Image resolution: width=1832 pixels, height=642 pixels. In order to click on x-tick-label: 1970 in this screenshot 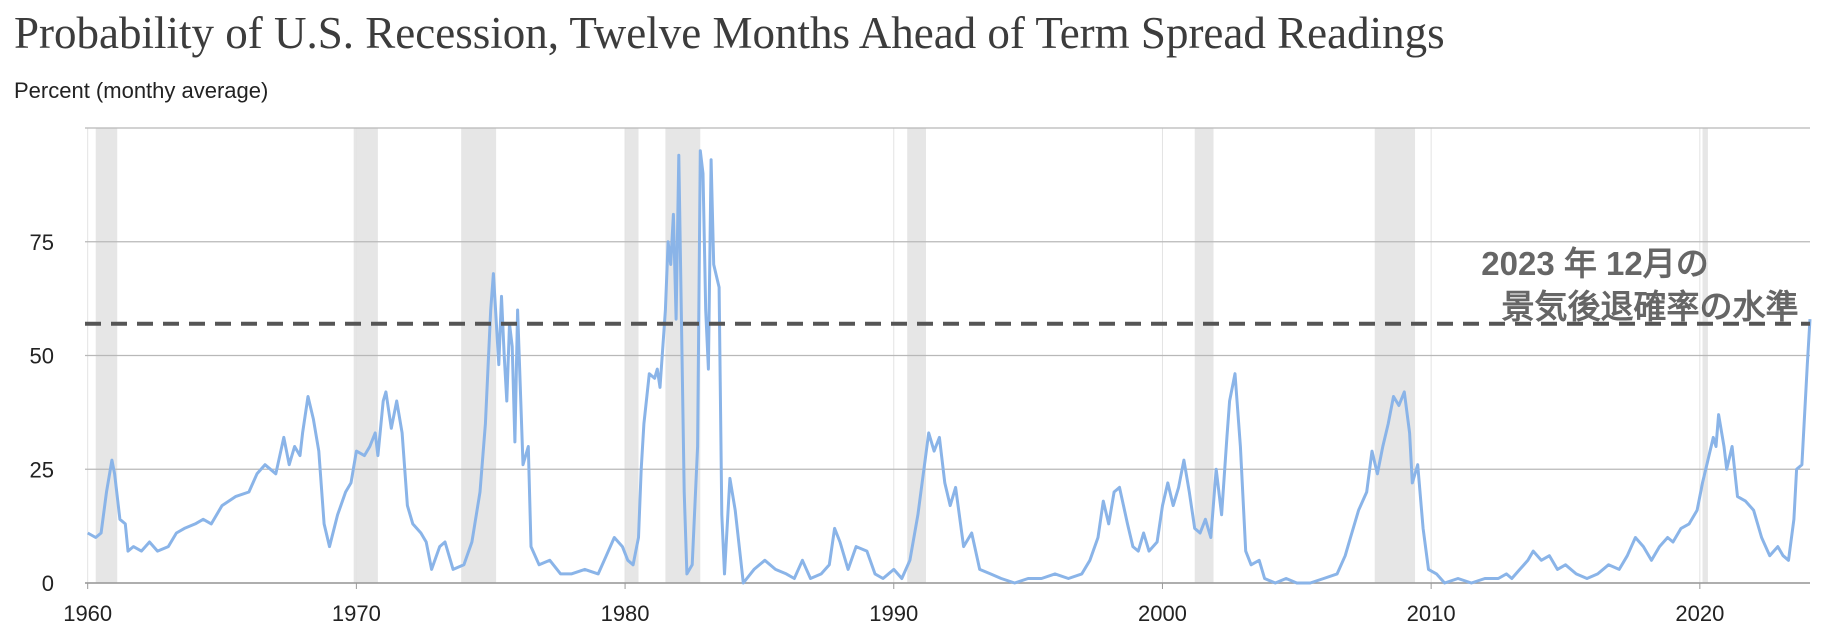, I will do `click(356, 613)`.